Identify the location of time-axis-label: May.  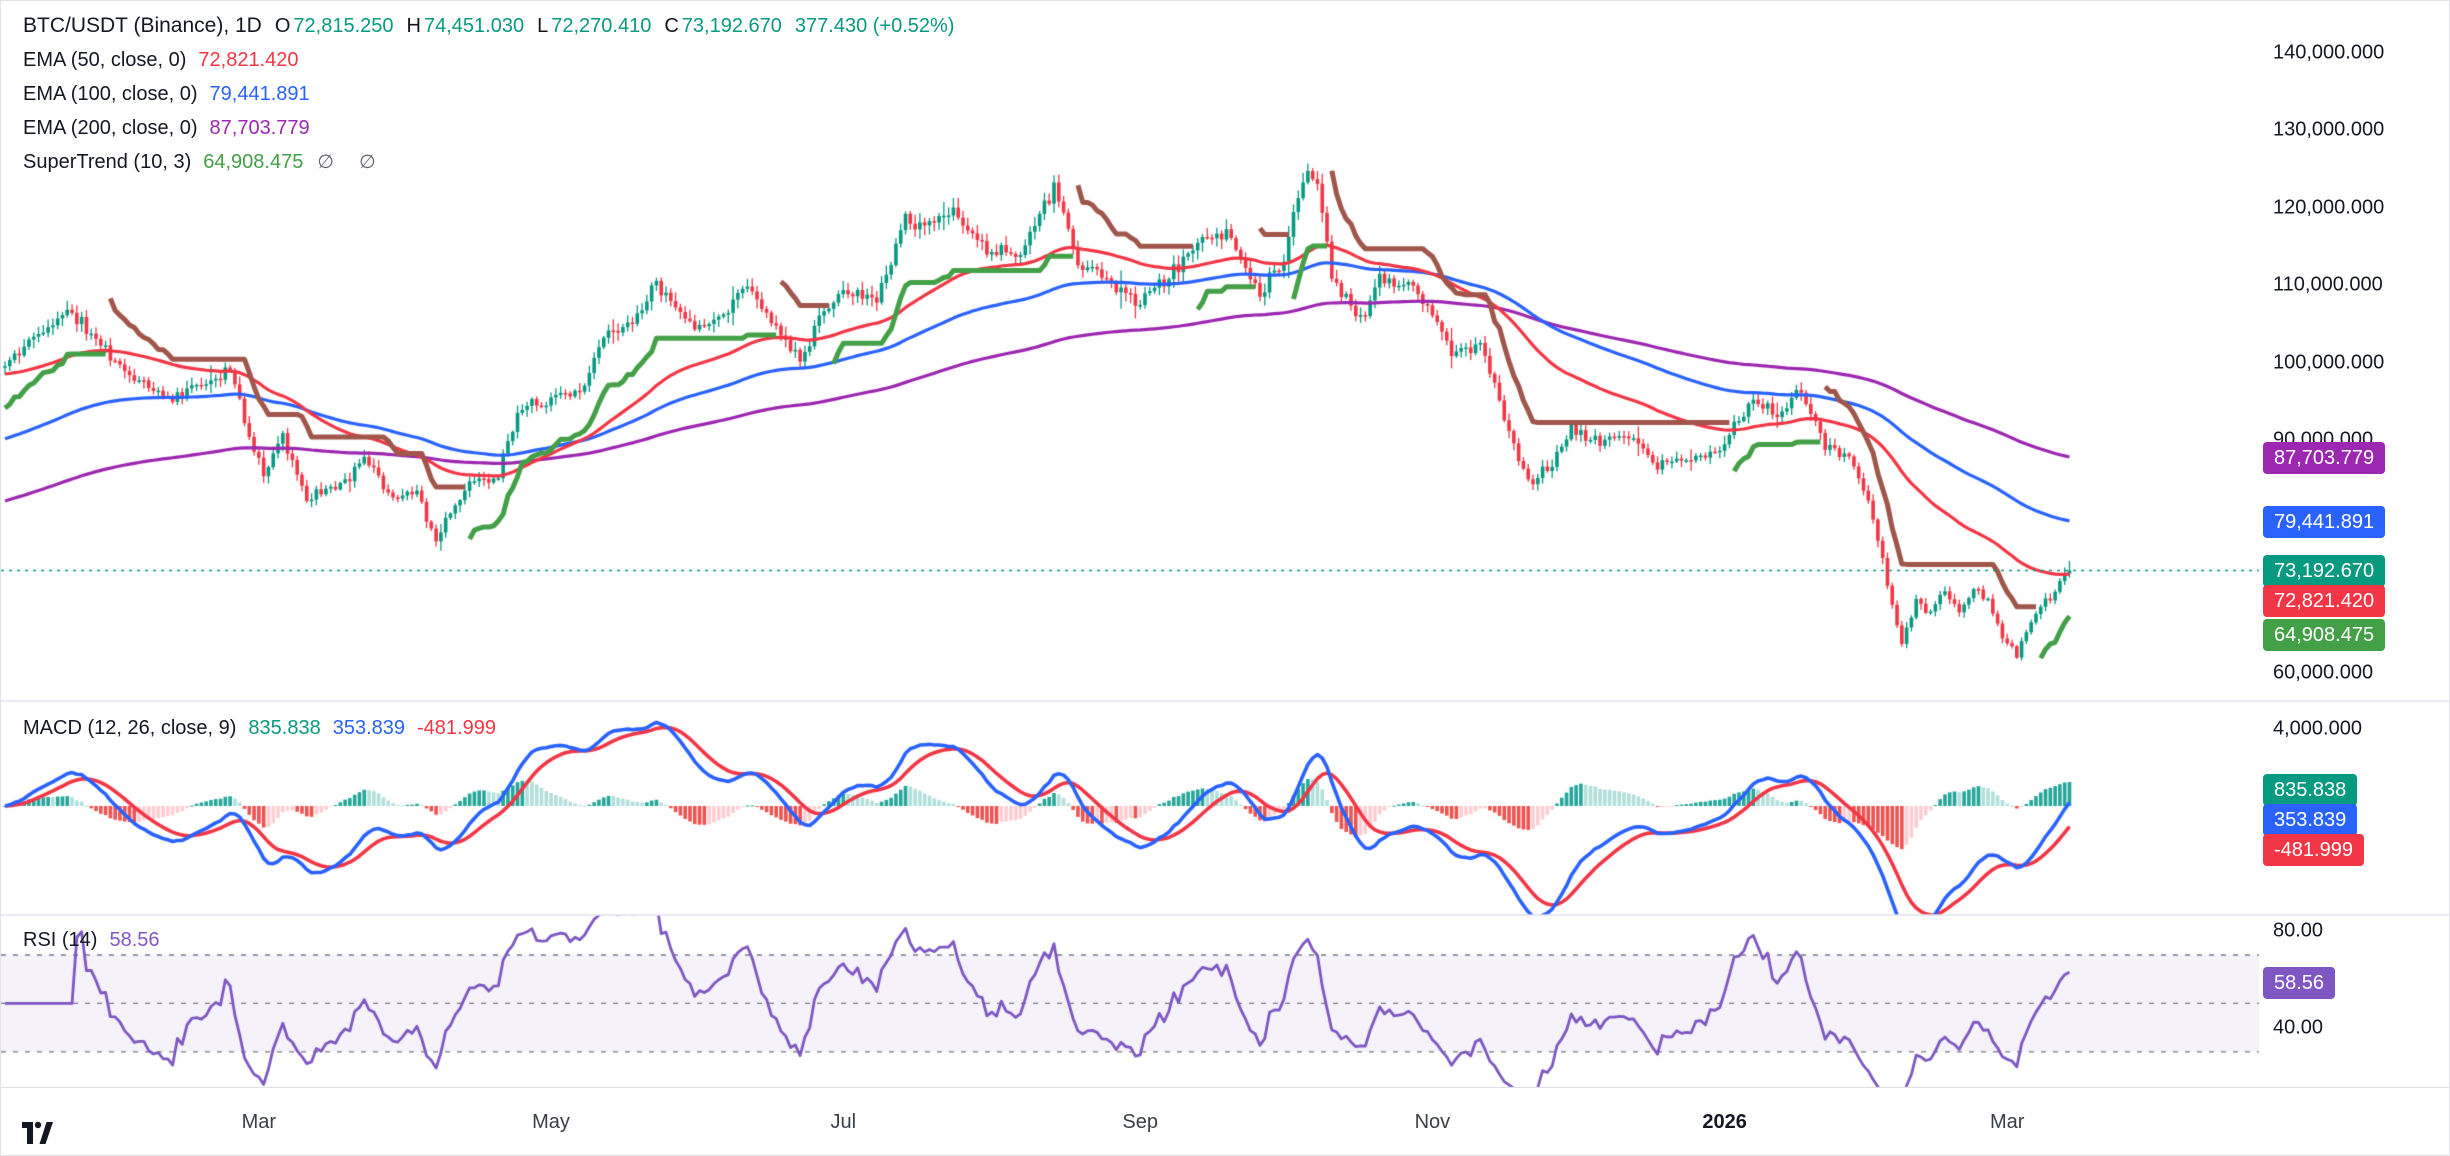
(551, 1122).